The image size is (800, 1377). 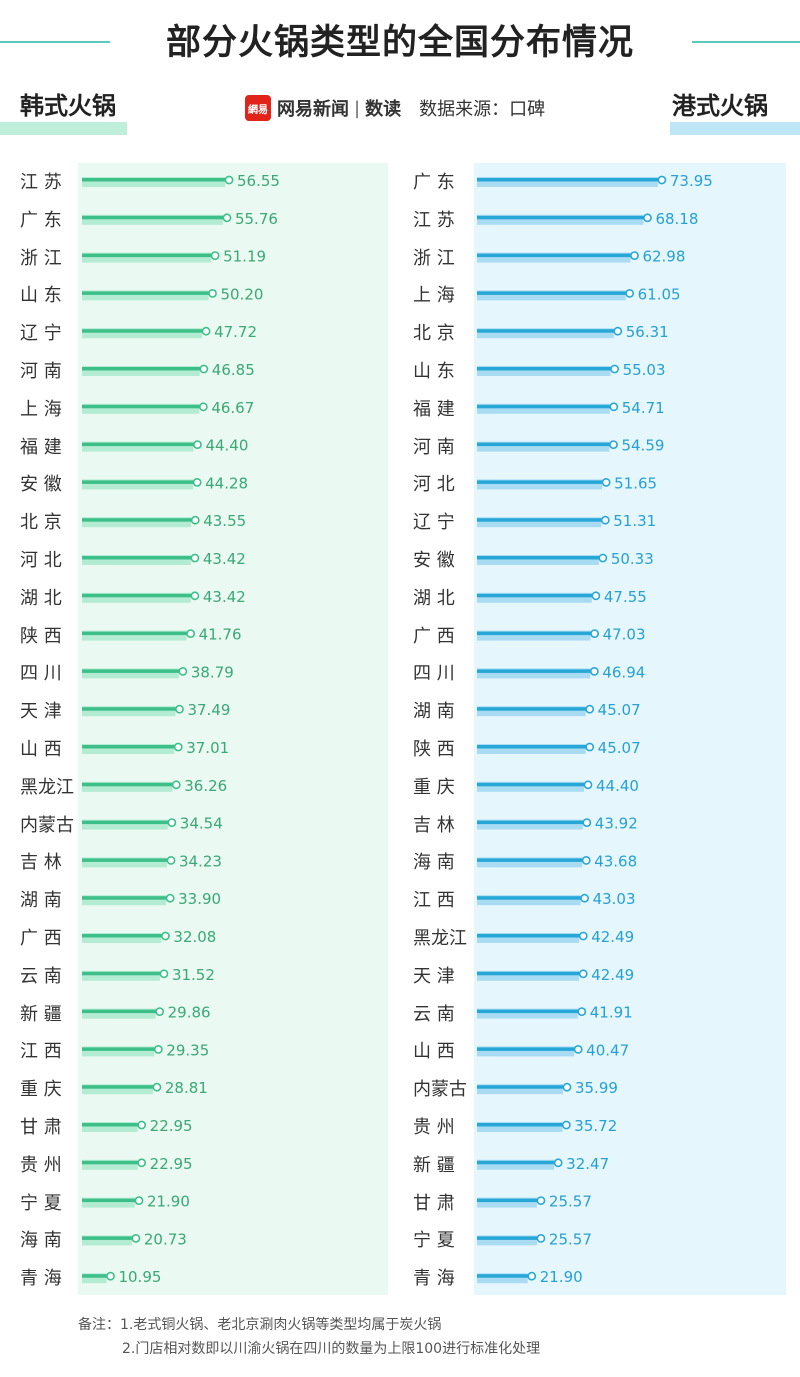 What do you see at coordinates (607, 1050) in the screenshot?
I see `right-value-label: 40.47` at bounding box center [607, 1050].